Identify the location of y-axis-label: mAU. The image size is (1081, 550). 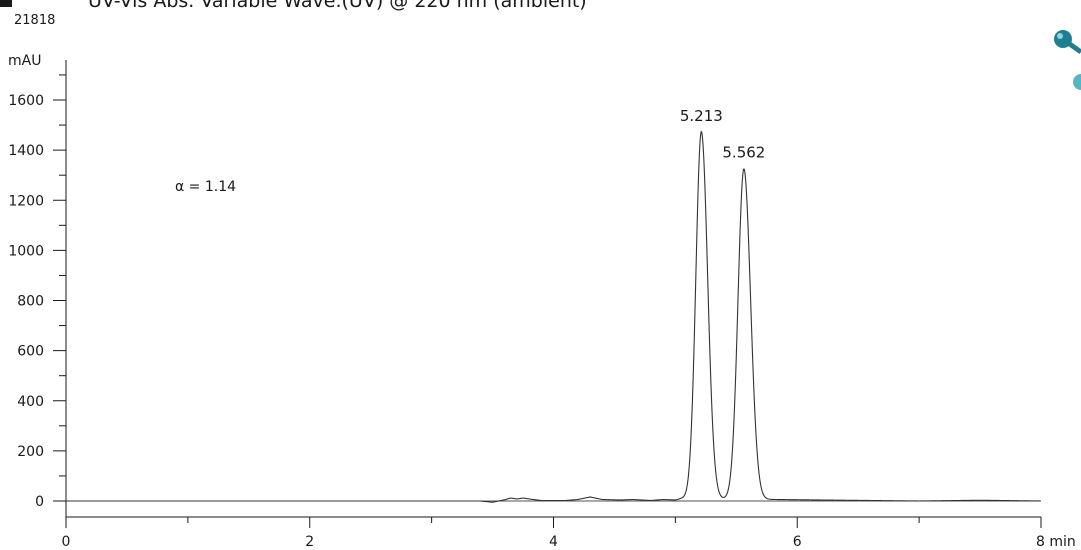
(24, 61).